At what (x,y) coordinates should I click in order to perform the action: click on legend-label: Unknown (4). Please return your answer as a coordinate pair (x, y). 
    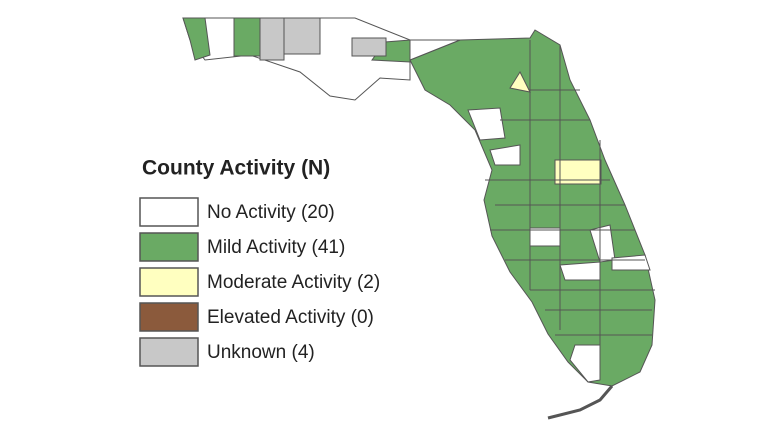
    Looking at the image, I should click on (261, 352).